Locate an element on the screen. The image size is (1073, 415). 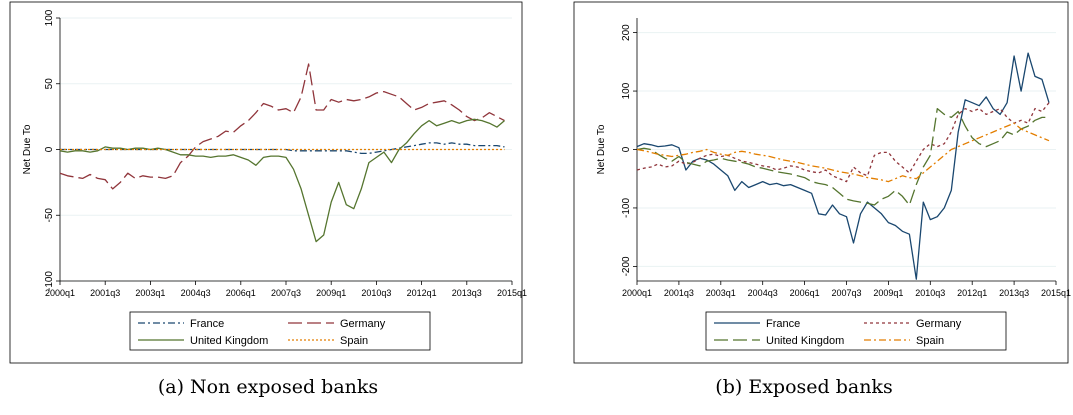
chart-a-x-tick-label: 2012q1 is located at coordinates (422, 293).